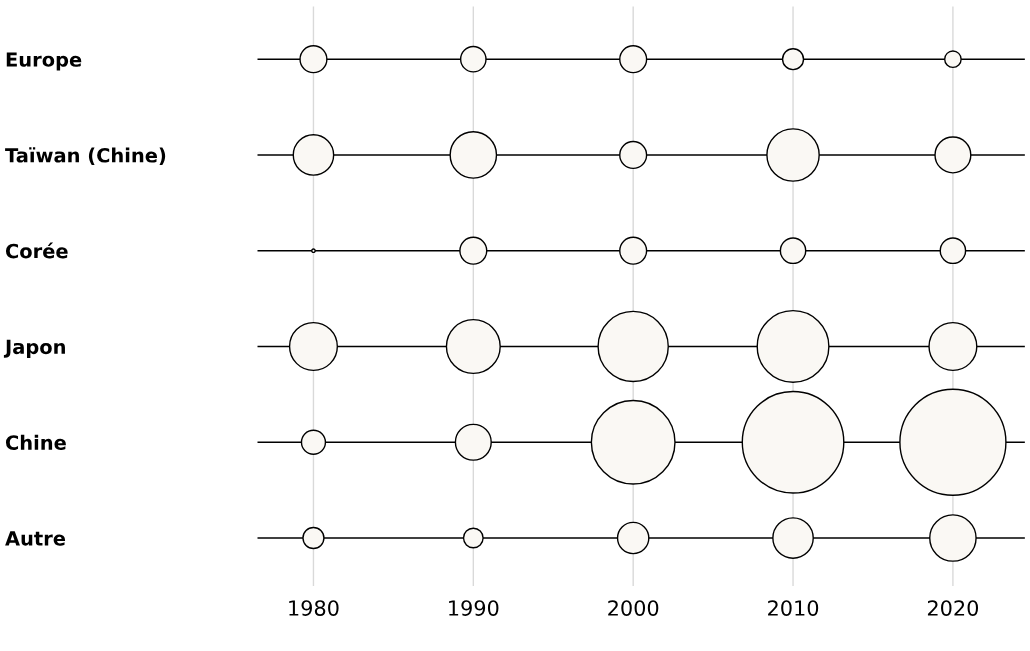 The height and width of the screenshot is (651, 1030). I want to click on x-tick-label: 2010, so click(793, 608).